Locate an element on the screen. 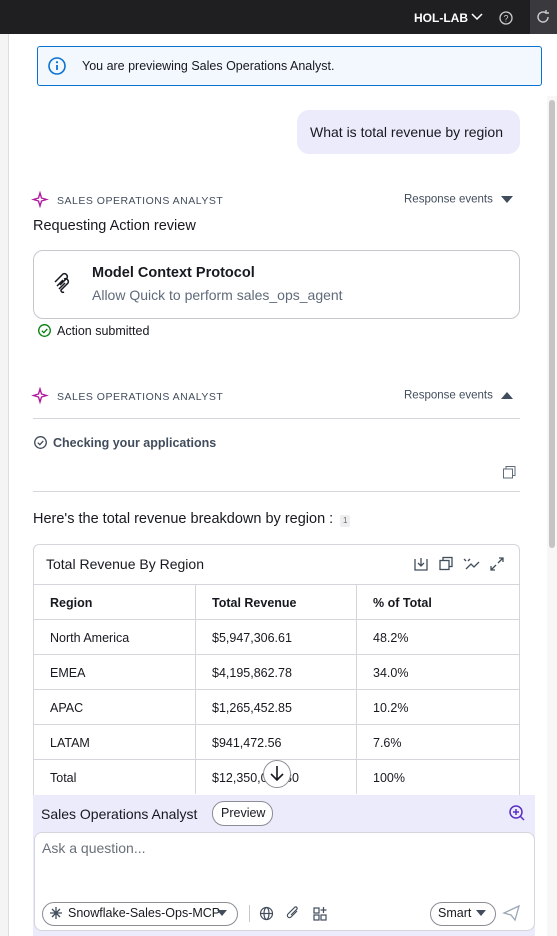 Image resolution: width=557 pixels, height=936 pixels. table-title: Total Revenue By Region is located at coordinates (125, 564).